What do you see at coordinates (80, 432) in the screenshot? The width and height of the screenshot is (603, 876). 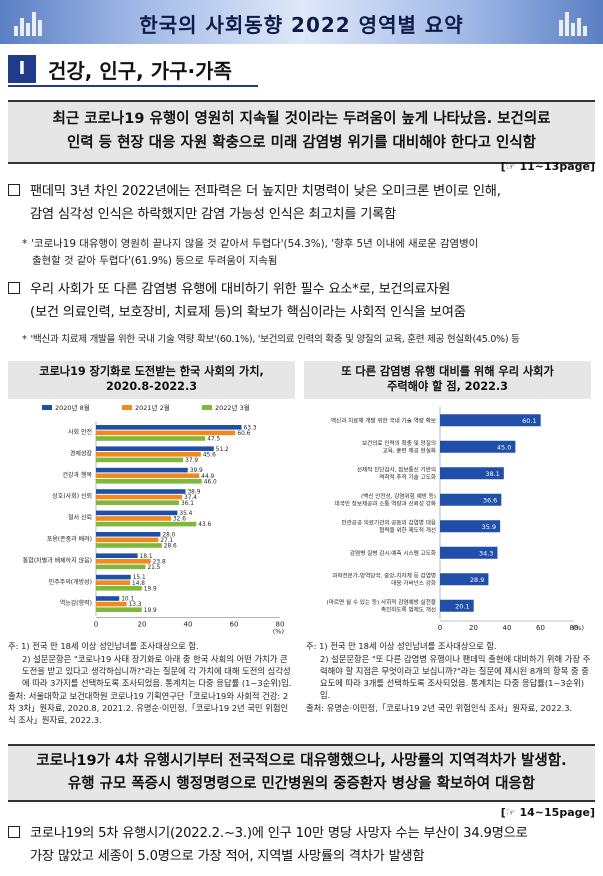 I see `category-label: 사회 안전` at bounding box center [80, 432].